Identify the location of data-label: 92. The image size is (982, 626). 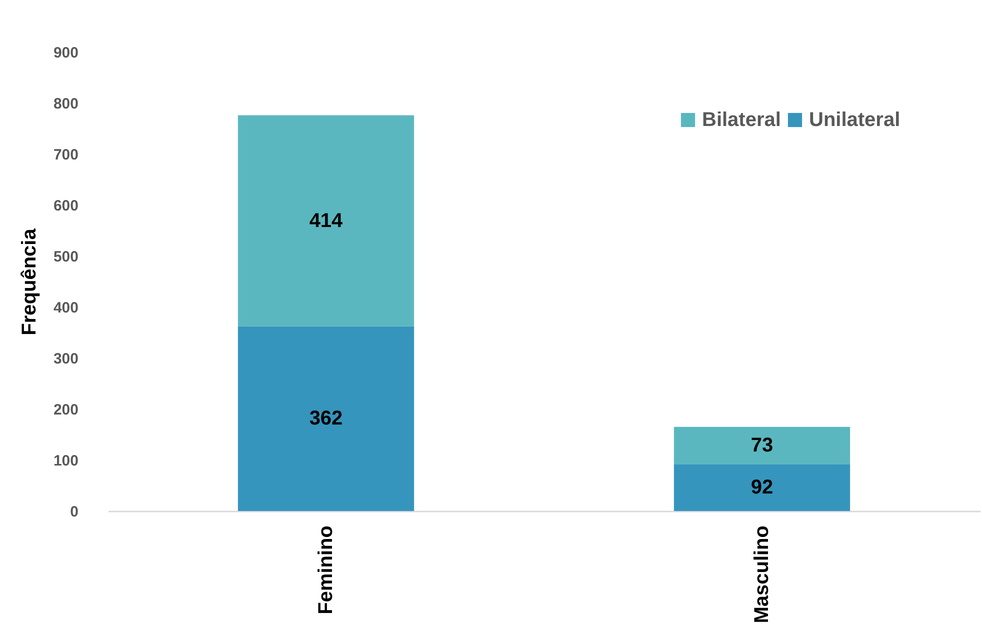
(762, 487).